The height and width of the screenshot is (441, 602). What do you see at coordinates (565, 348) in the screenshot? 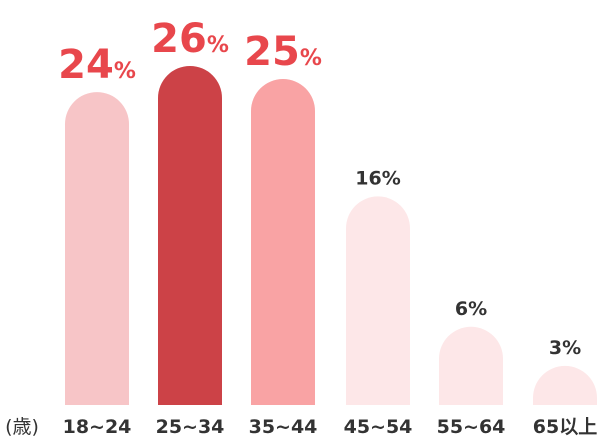
I see `value-label: 3%` at bounding box center [565, 348].